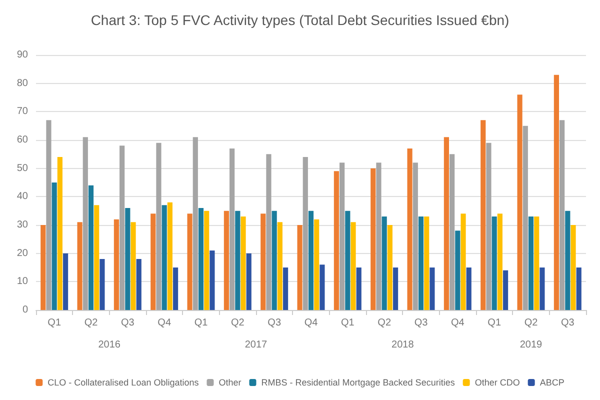  Describe the element at coordinates (358, 383) in the screenshot. I see `legend-label: RMBS - Residential Mortgage Backed Securities` at that location.